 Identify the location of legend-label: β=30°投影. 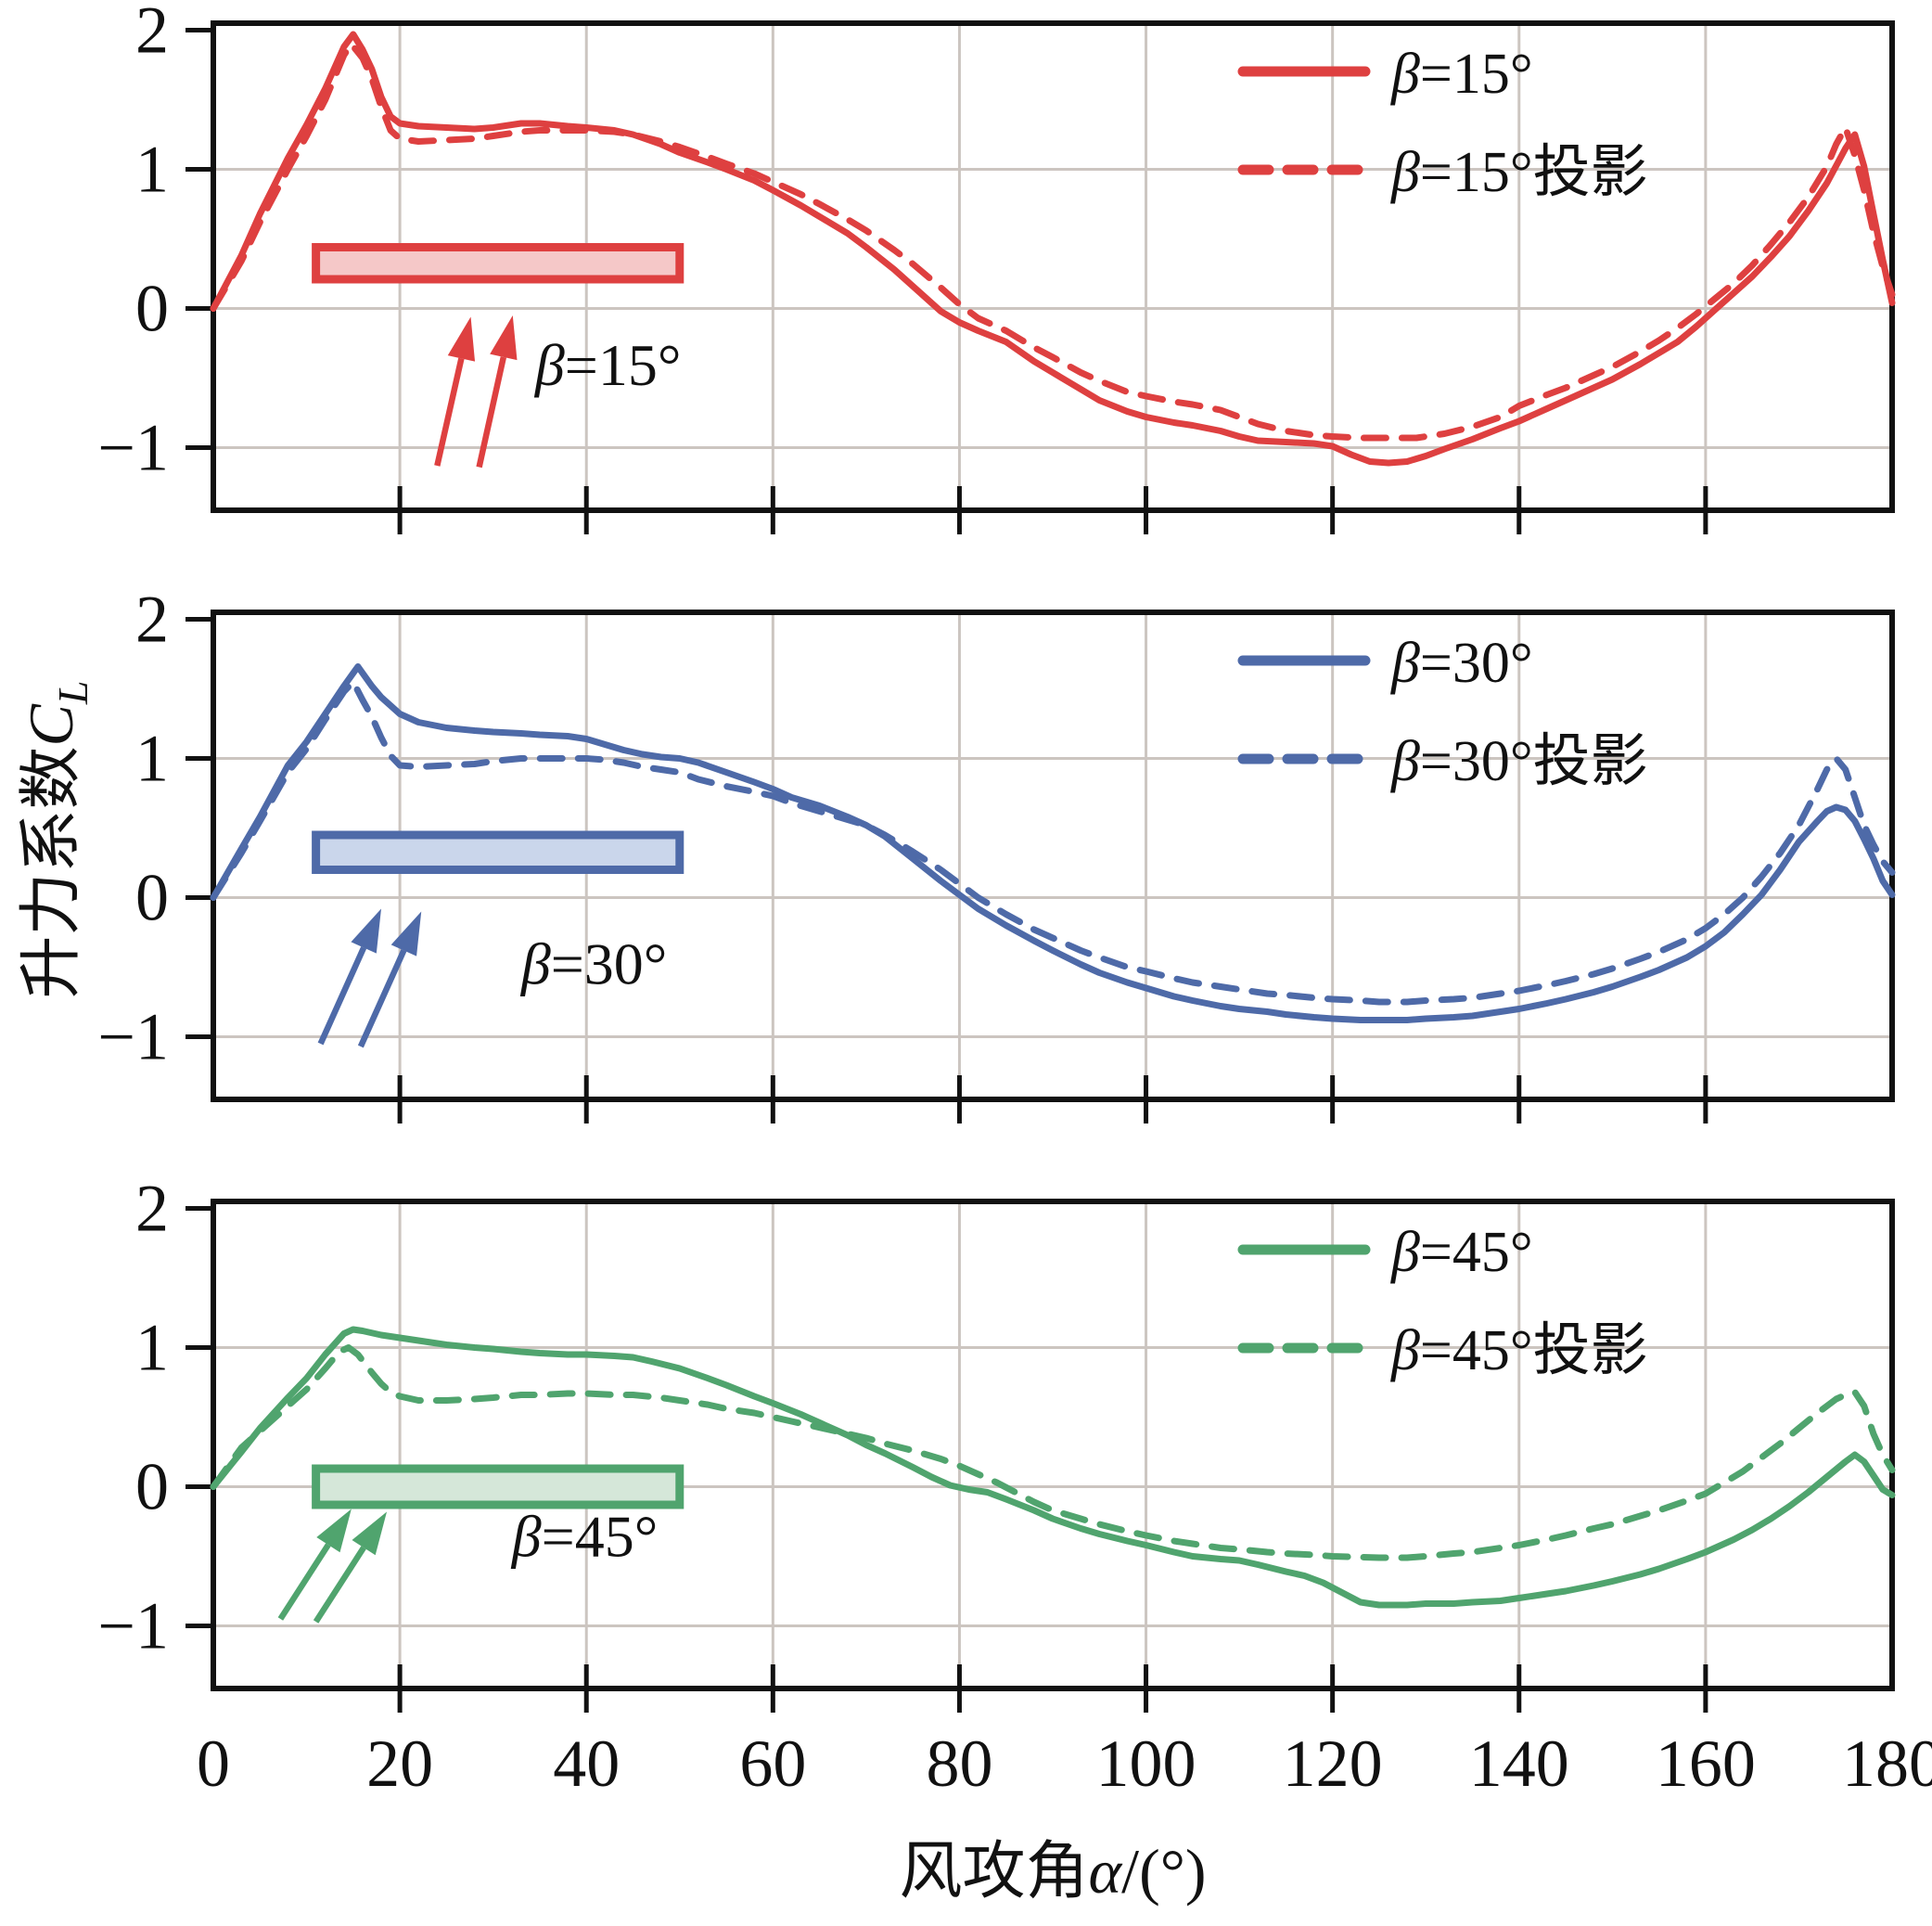
(1519, 761).